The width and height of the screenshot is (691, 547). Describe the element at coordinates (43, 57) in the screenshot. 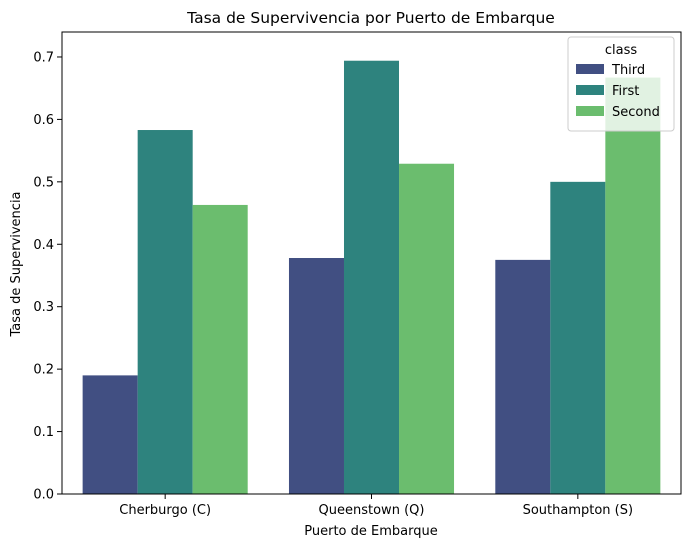

I see `y-tick-label: 0.7` at that location.